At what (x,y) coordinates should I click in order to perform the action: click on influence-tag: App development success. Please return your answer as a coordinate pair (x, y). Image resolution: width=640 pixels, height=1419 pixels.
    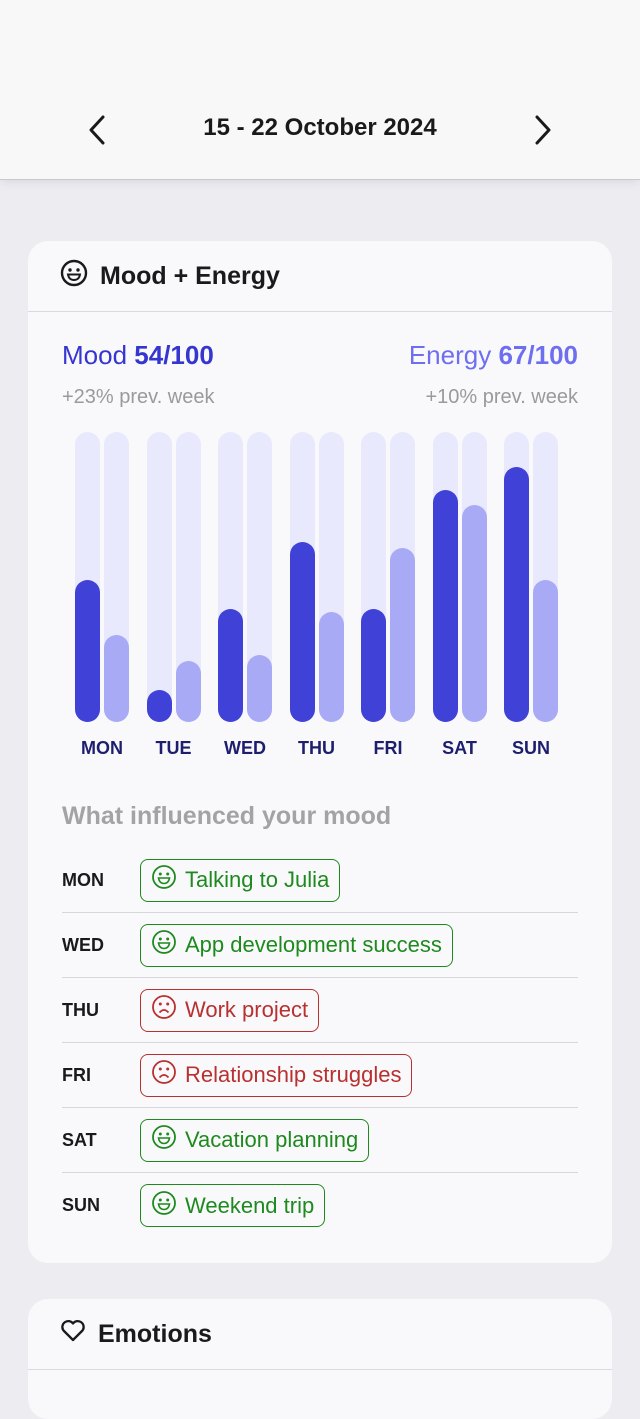
    Looking at the image, I should click on (296, 945).